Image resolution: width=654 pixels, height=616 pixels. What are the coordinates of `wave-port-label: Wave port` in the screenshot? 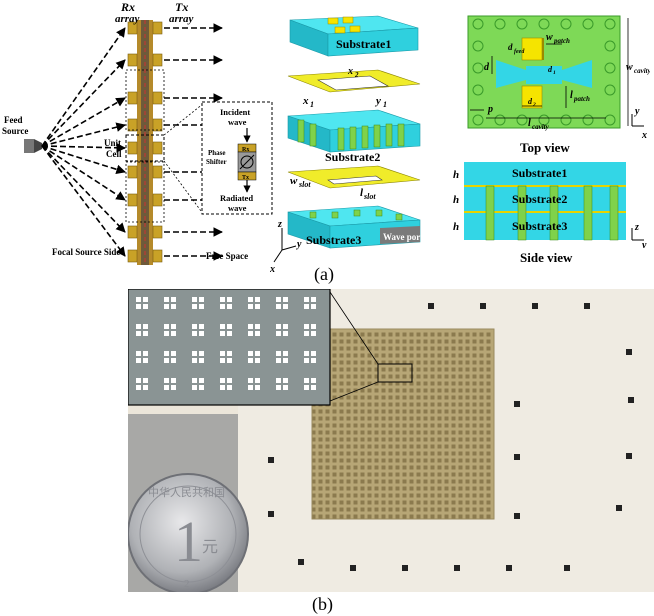 It's located at (403, 237).